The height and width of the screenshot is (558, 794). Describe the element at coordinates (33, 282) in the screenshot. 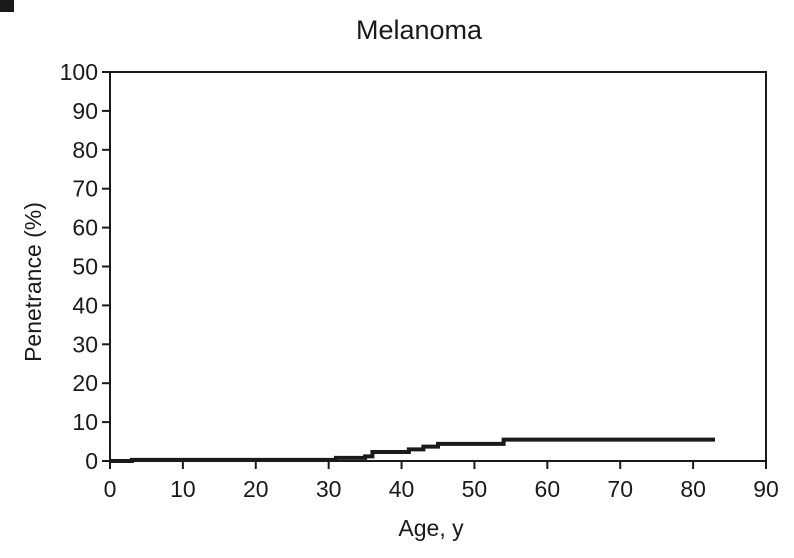

I see `y-axis-label: Penetrance (%)` at that location.